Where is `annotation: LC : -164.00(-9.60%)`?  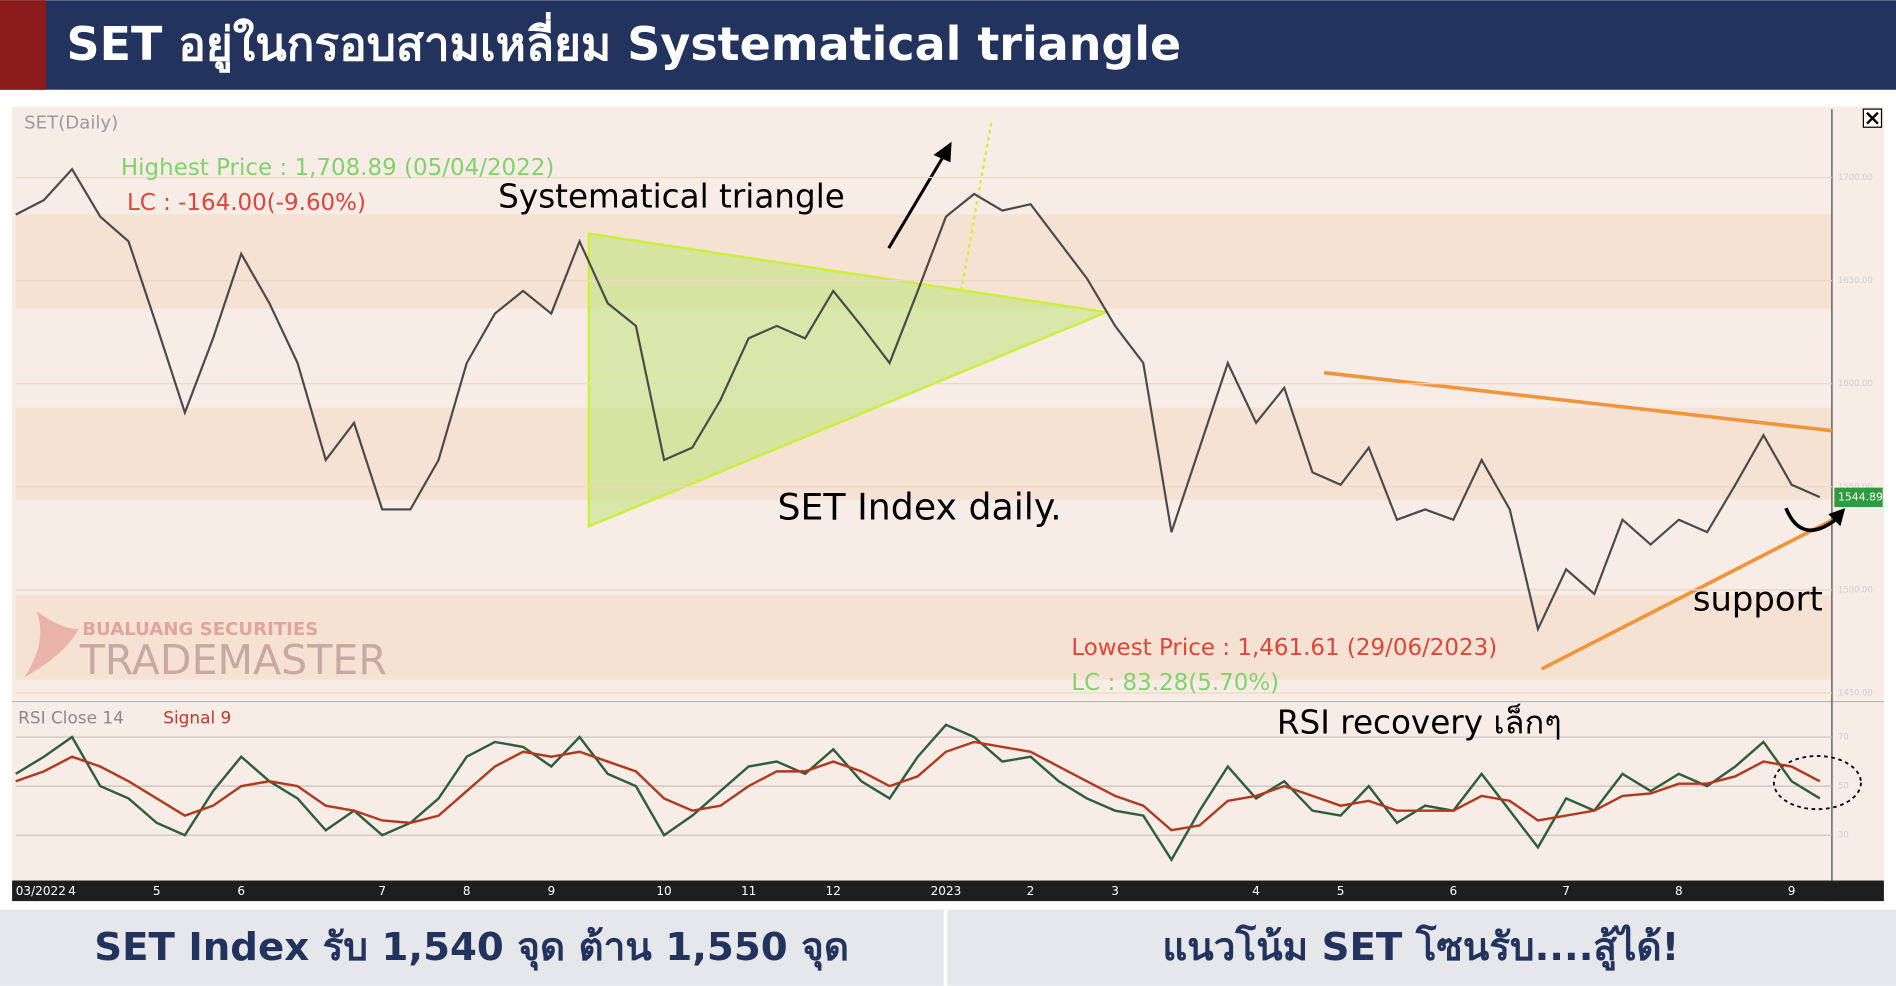
annotation: LC : -164.00(-9.60%) is located at coordinates (246, 203).